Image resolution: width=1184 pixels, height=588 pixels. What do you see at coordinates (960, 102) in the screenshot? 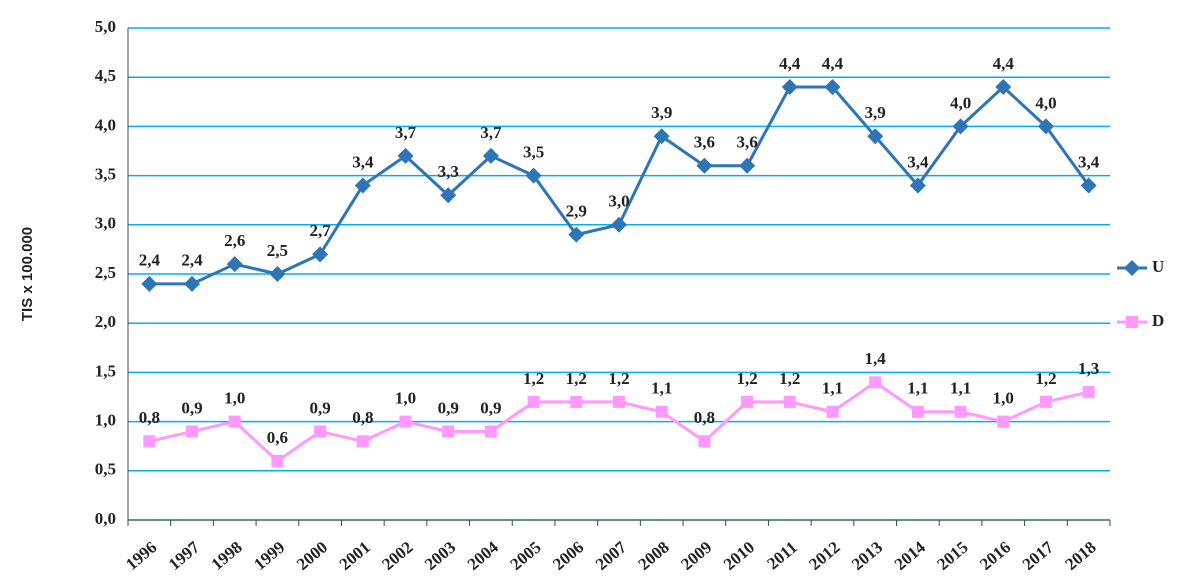
I see `data-label: 4,0` at bounding box center [960, 102].